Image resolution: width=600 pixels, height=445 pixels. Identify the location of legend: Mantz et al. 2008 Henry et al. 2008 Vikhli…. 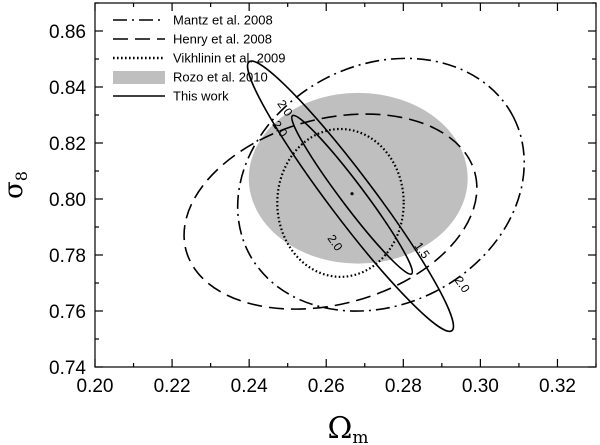
(199, 58).